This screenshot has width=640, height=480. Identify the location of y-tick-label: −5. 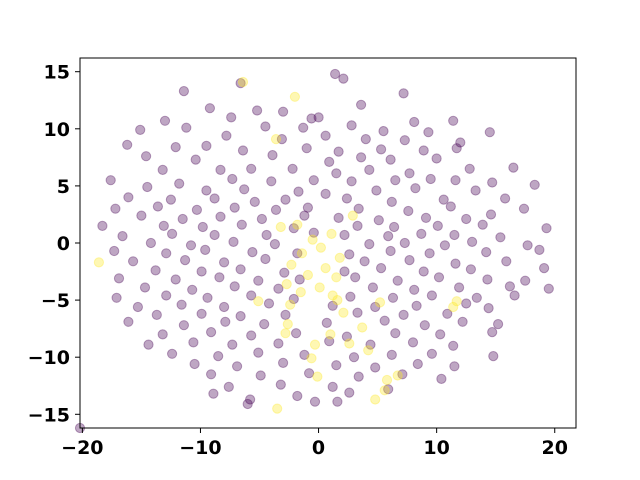
(55, 301).